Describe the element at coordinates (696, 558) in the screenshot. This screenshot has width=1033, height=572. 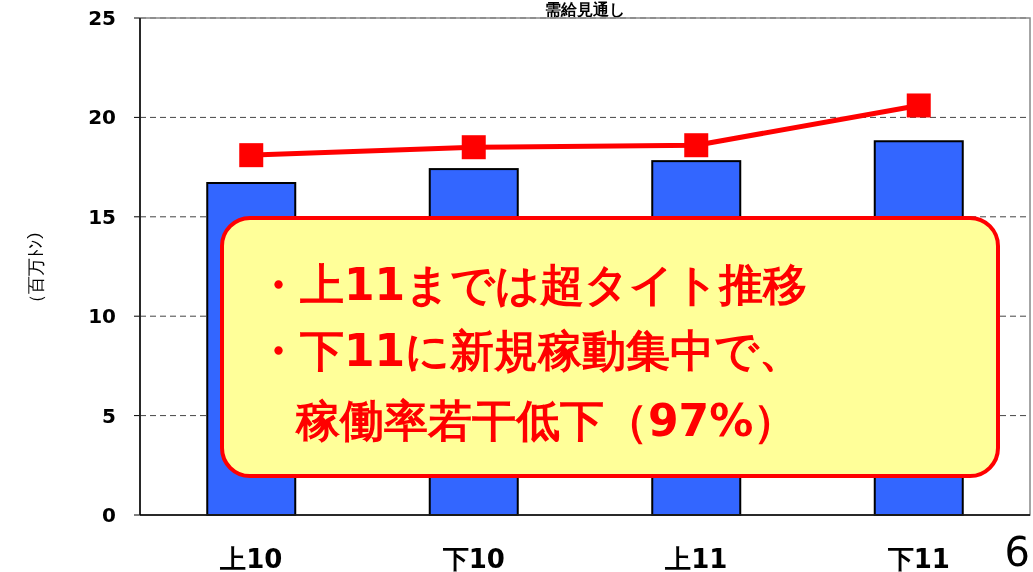
I see `x-tick-label: 上11` at that location.